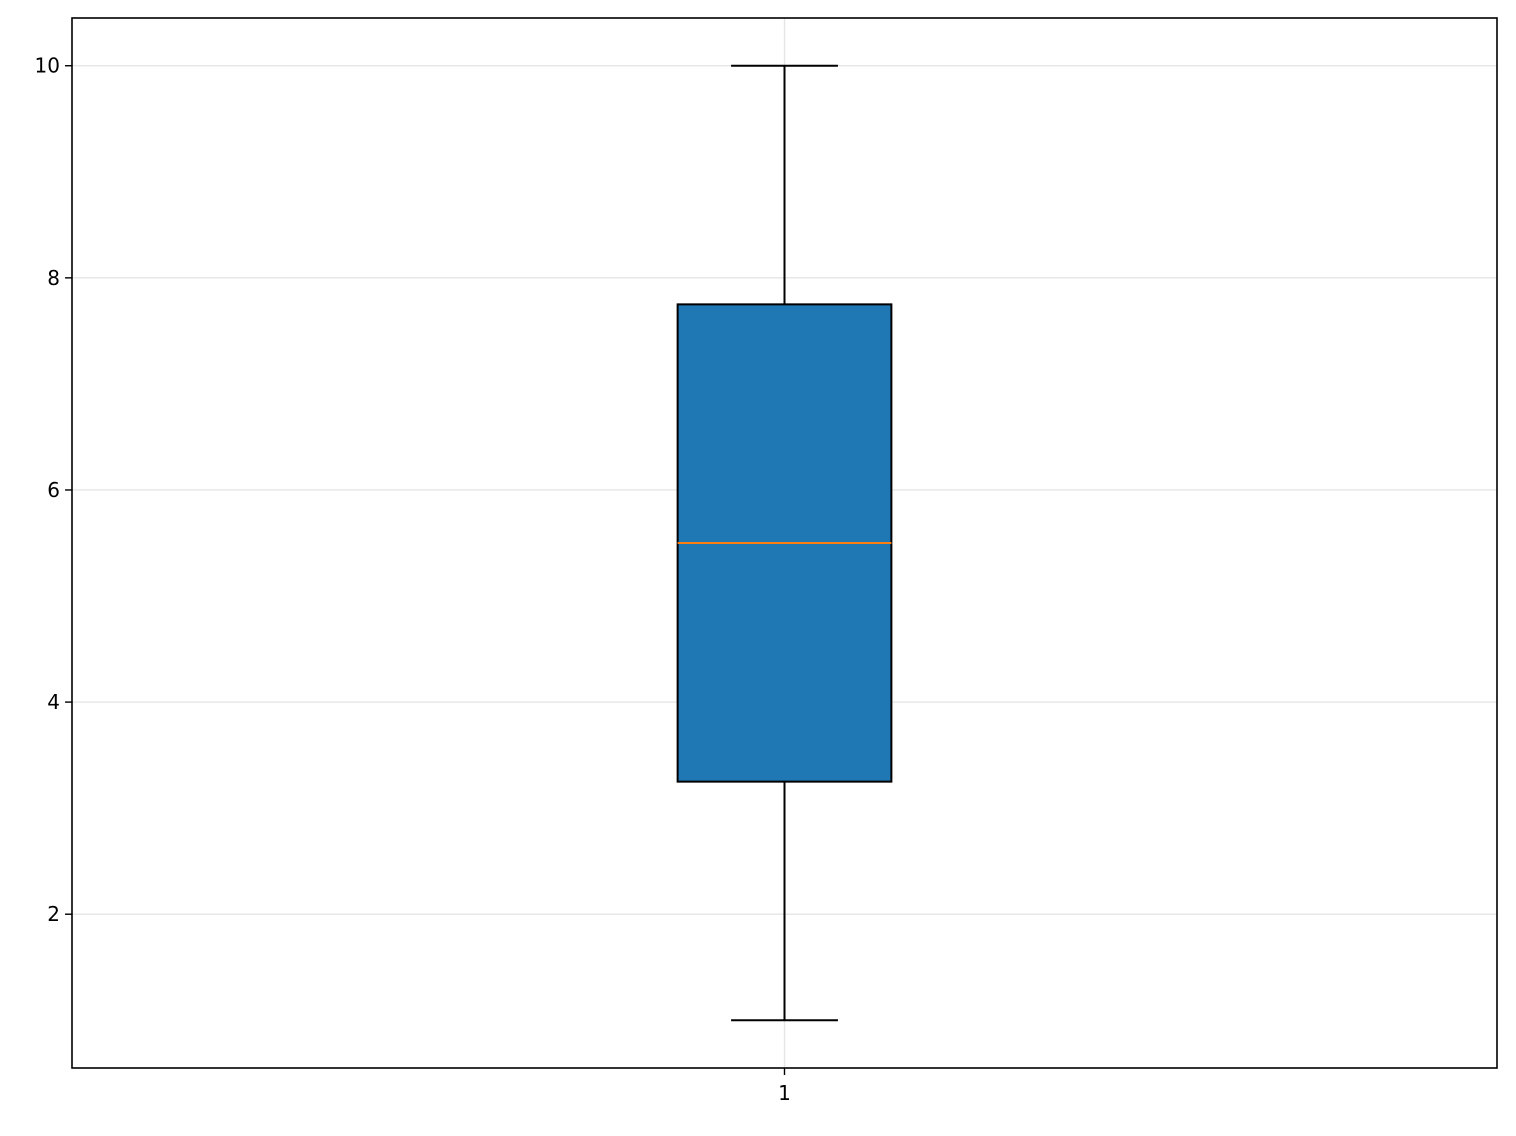  I want to click on y-tick-label: 2, so click(53, 914).